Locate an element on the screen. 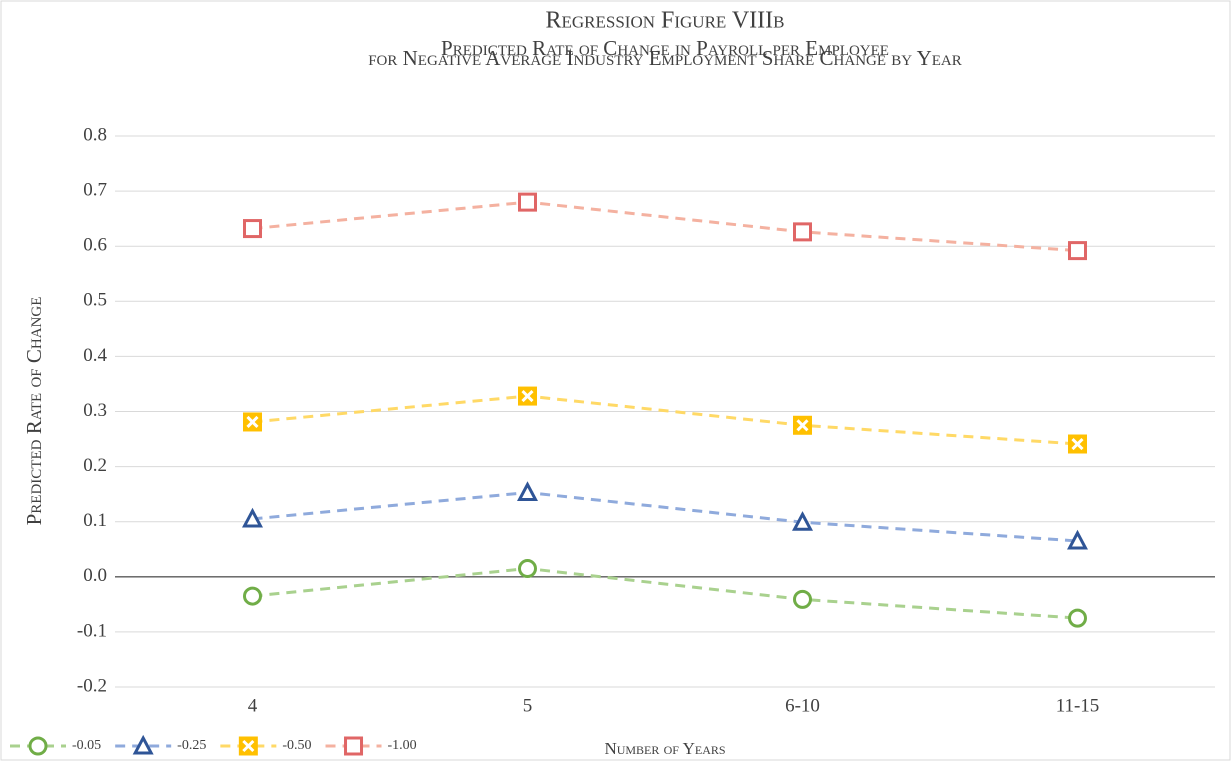 This screenshot has height=761, width=1231. legend-label: -0.25 is located at coordinates (191, 745).